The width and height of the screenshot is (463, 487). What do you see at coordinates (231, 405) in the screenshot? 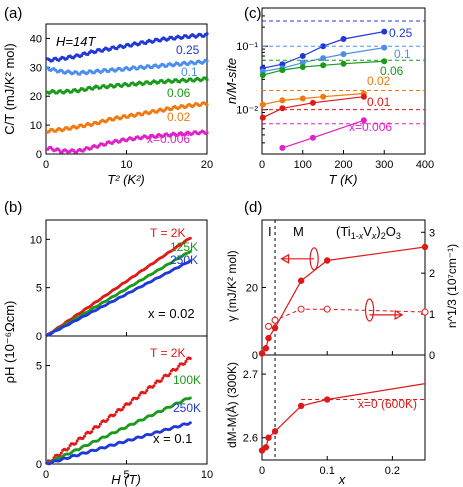
I see `panel-d-dmm-ylabel: dM-M(Å) (300K)` at bounding box center [231, 405].